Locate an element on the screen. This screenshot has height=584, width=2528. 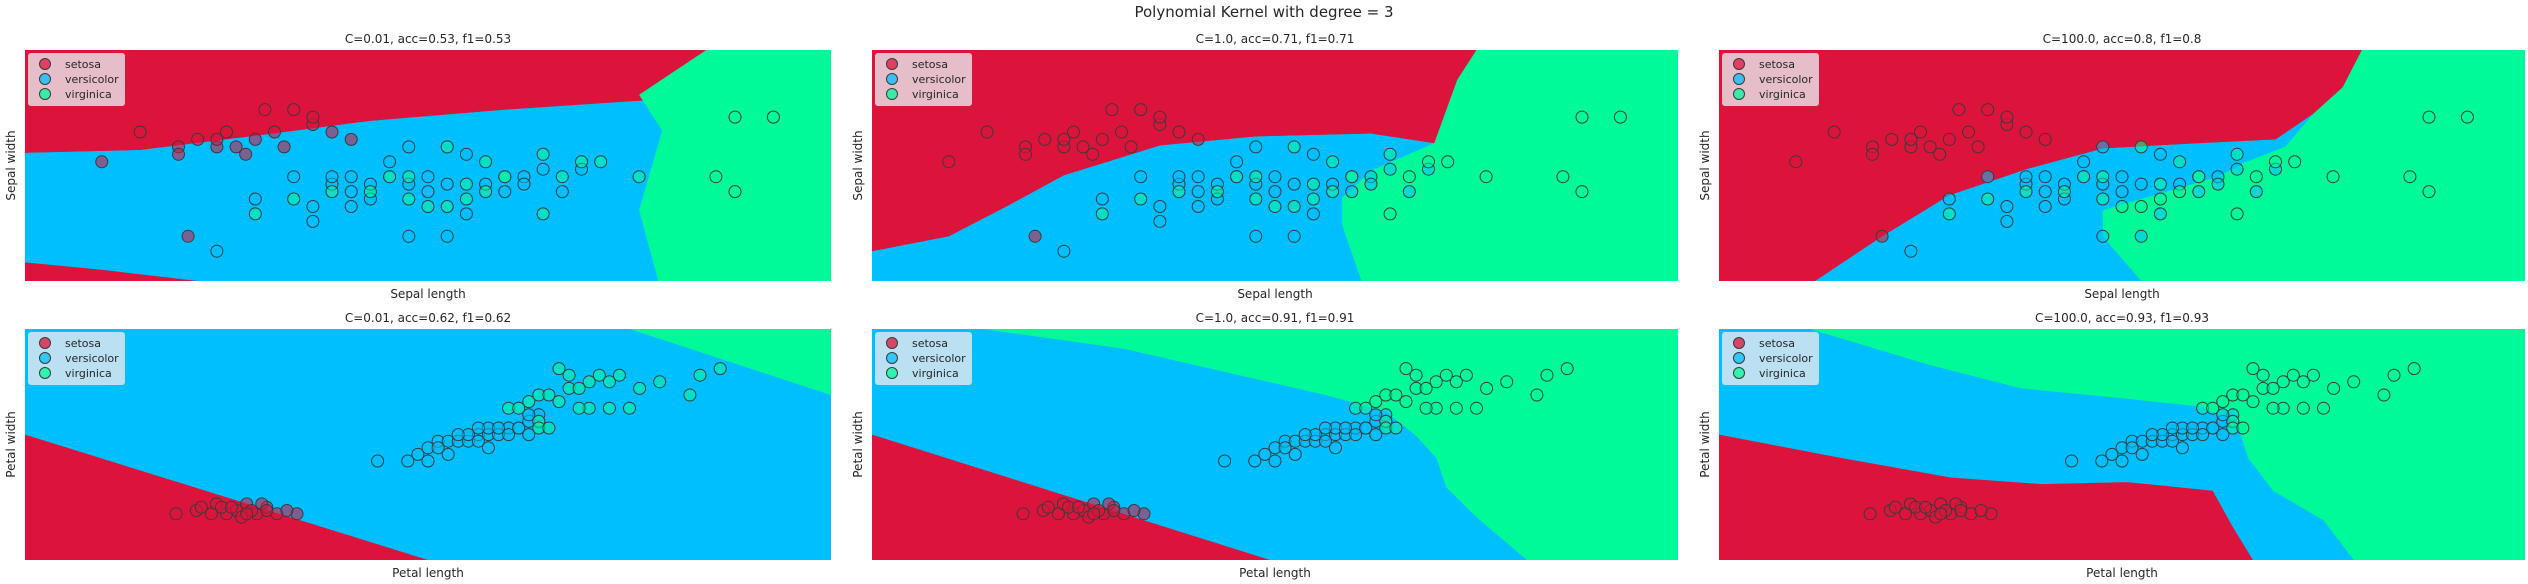
x-axis-label: Petal length is located at coordinates (1275, 573).